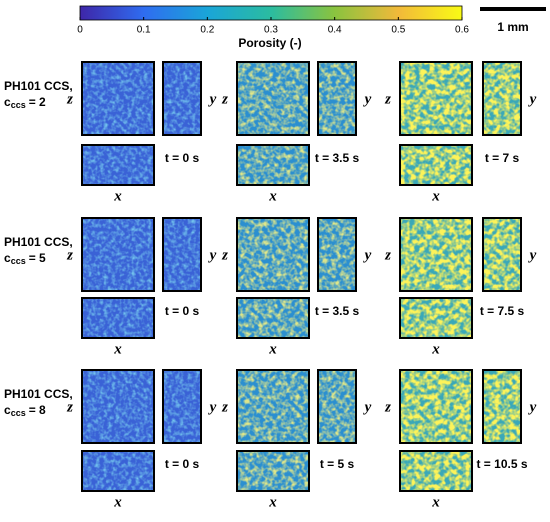 The width and height of the screenshot is (550, 522). What do you see at coordinates (25, 258) in the screenshot?
I see `row-parameter: cccs = 5` at bounding box center [25, 258].